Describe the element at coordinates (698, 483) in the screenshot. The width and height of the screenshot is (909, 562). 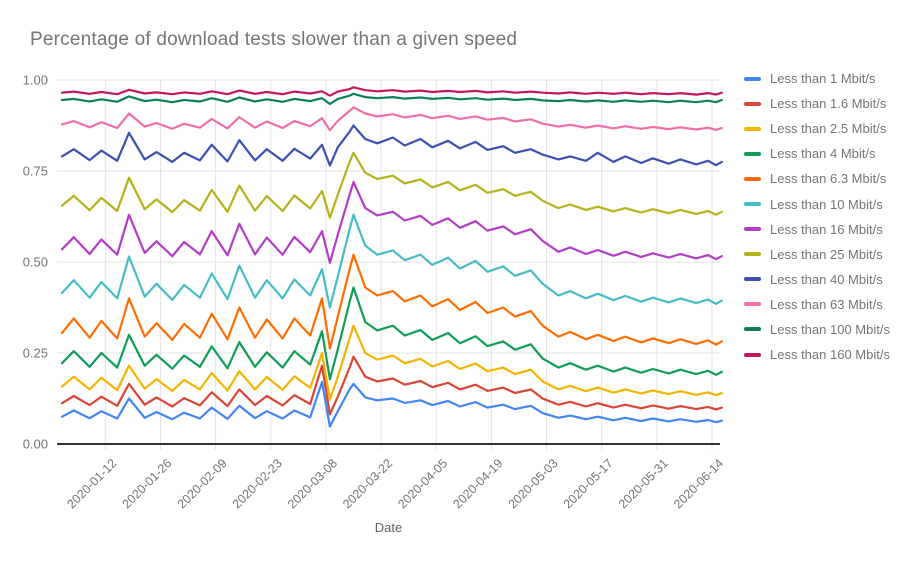
I see `x-tick-label: 2020-06-14` at that location.